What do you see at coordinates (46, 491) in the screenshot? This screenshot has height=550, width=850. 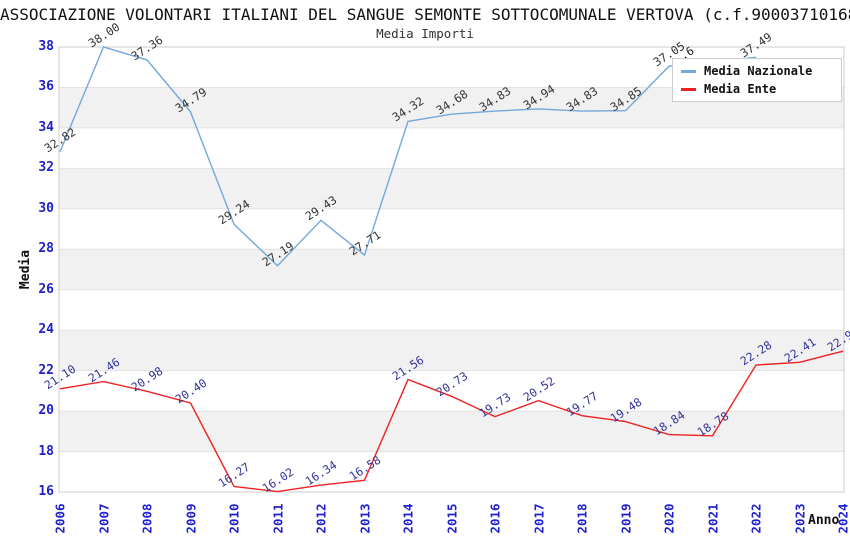 I see `y-tick-label: 16` at bounding box center [46, 491].